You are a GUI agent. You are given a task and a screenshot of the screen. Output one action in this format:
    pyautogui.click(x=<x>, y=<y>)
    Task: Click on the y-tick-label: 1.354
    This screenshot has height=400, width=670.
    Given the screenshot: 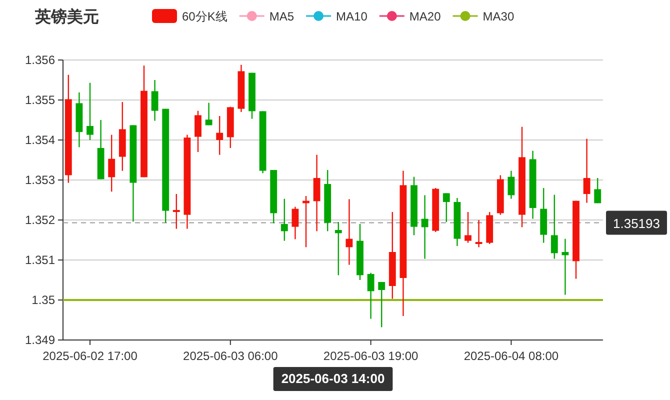 What is the action you would take?
    pyautogui.click(x=40, y=140)
    